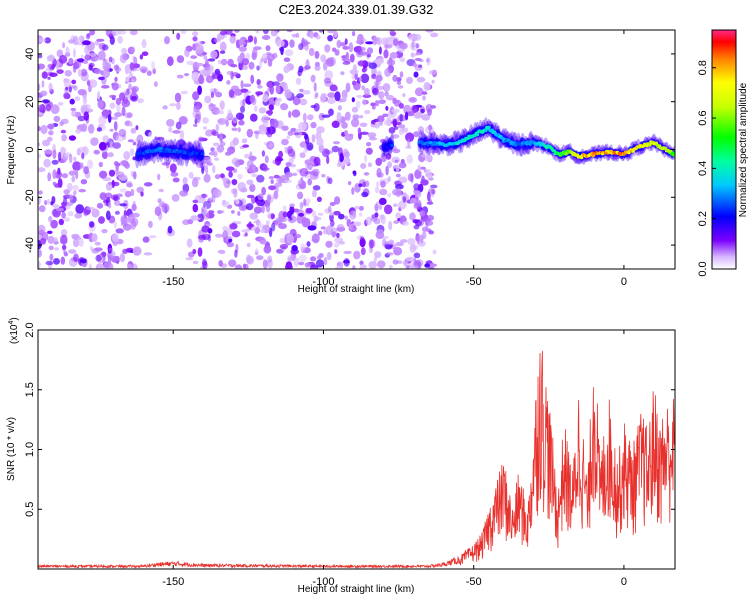 The image size is (750, 600). I want to click on heatmap-ridge-core, so click(202, 154).